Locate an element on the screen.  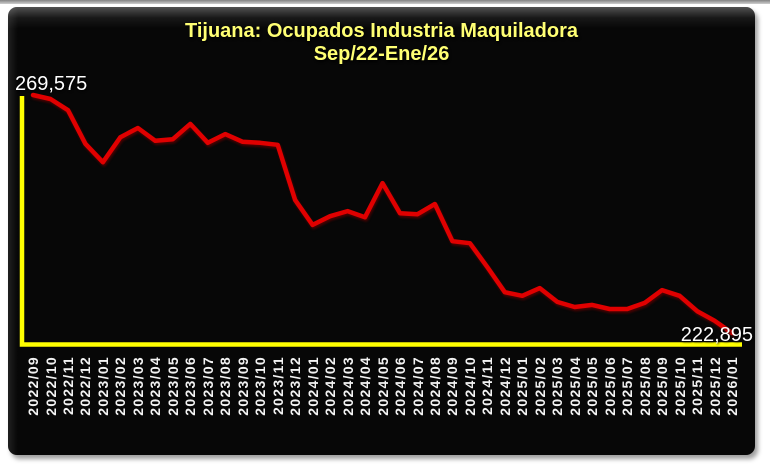
x-tick-label: 2024/11 is located at coordinates (487, 385).